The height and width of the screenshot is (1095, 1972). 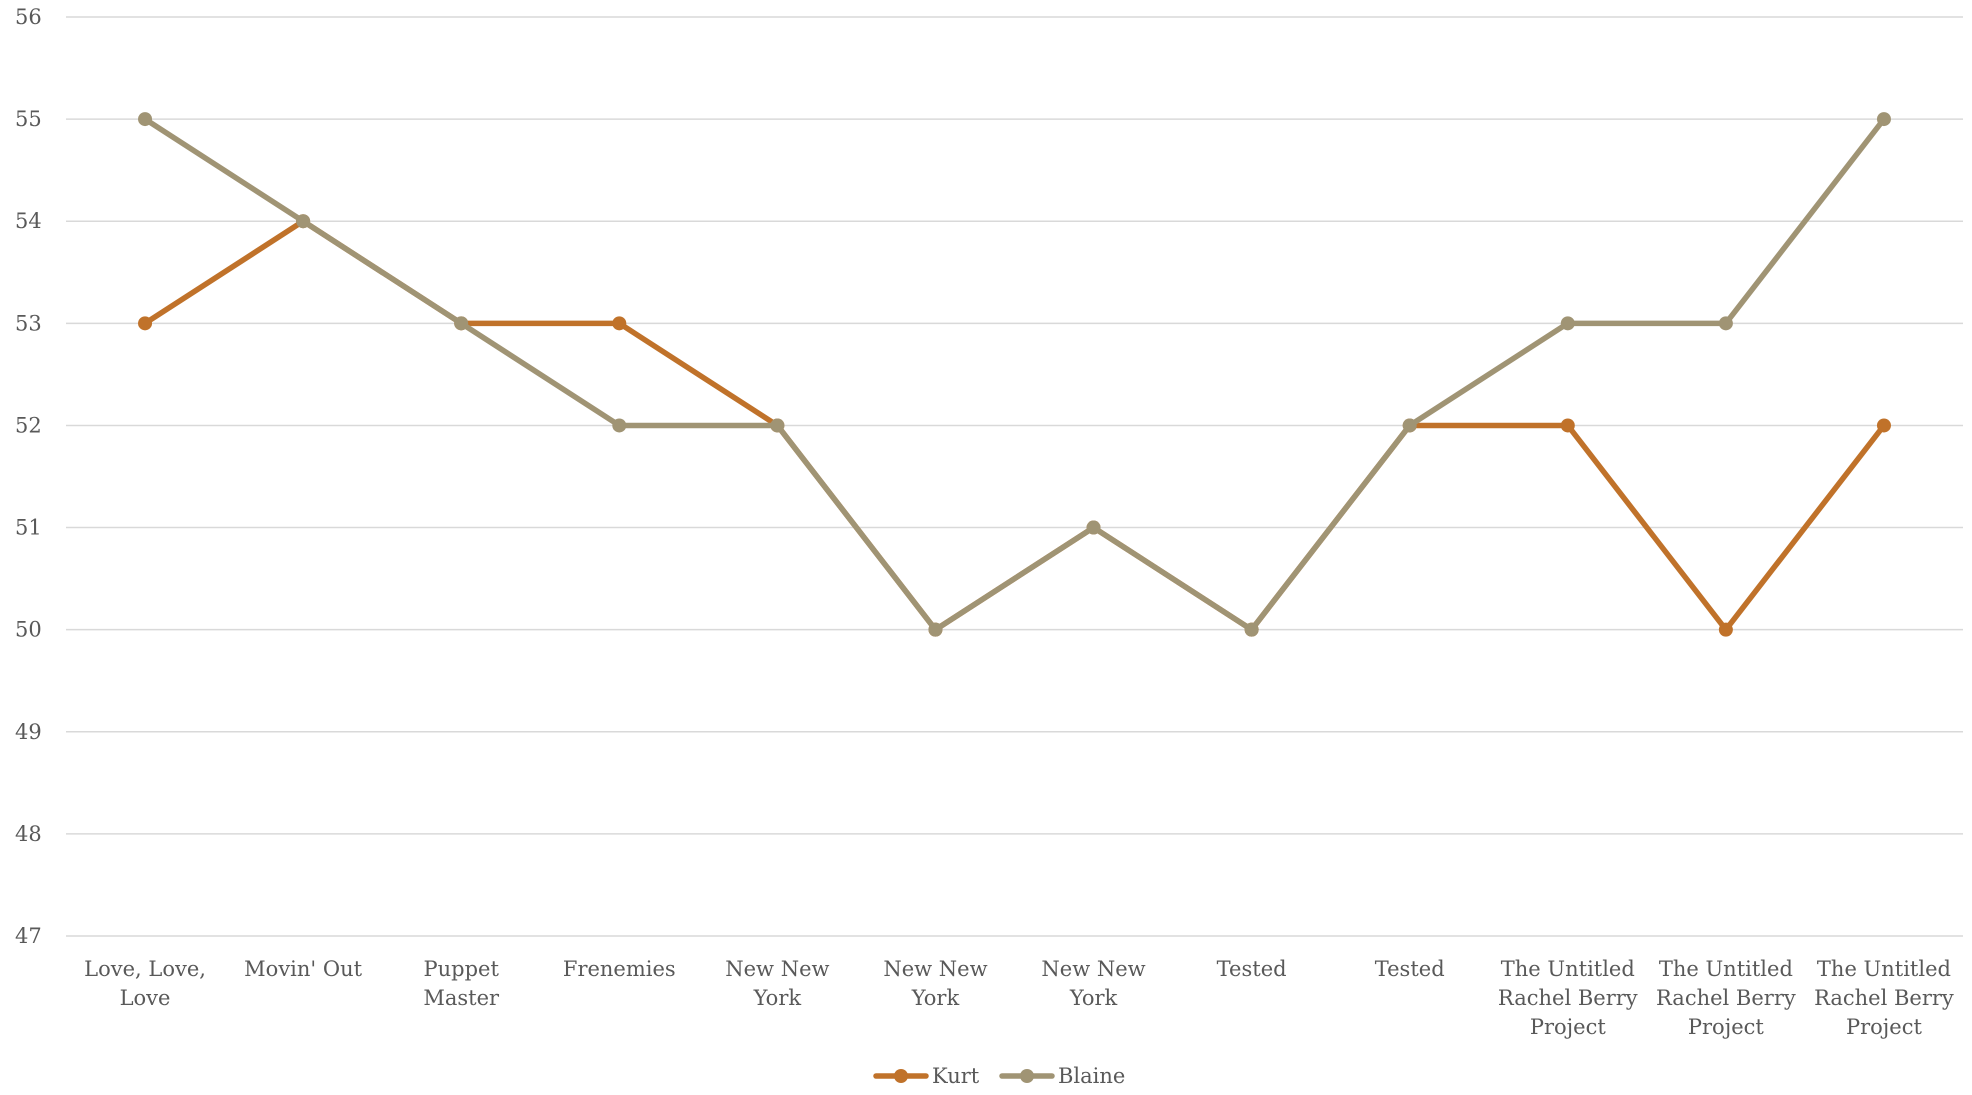 I want to click on x-tick-label-line: Love, Love,, so click(x=145, y=969).